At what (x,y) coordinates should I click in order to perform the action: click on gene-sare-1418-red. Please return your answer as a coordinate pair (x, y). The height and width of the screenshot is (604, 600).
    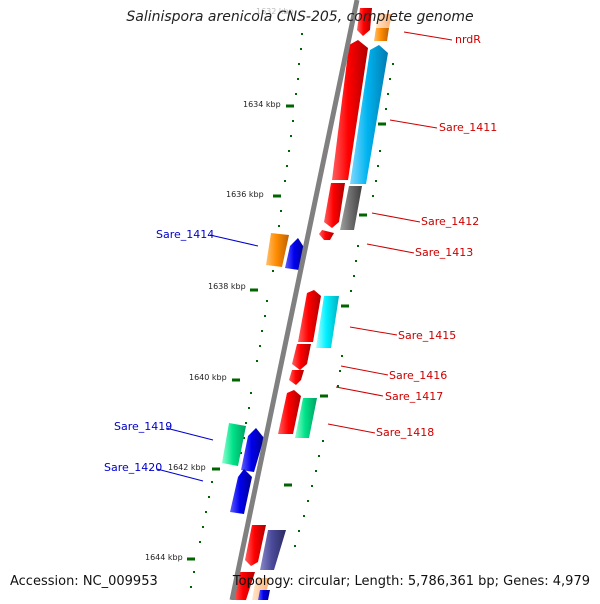
    Looking at the image, I should click on (289, 412).